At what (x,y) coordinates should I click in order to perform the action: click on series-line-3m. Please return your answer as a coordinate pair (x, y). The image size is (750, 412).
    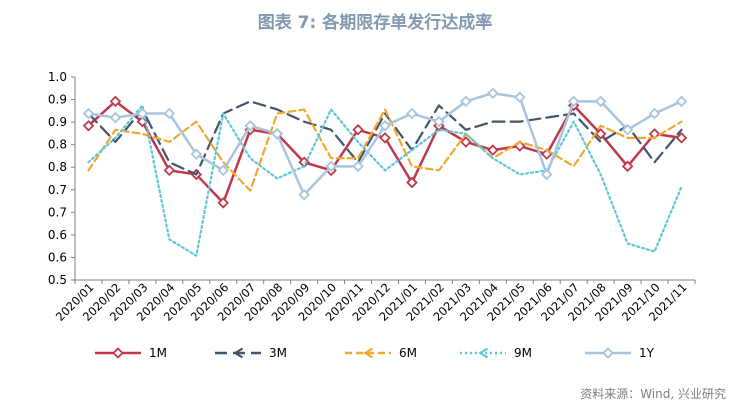
    Looking at the image, I should click on (385, 138).